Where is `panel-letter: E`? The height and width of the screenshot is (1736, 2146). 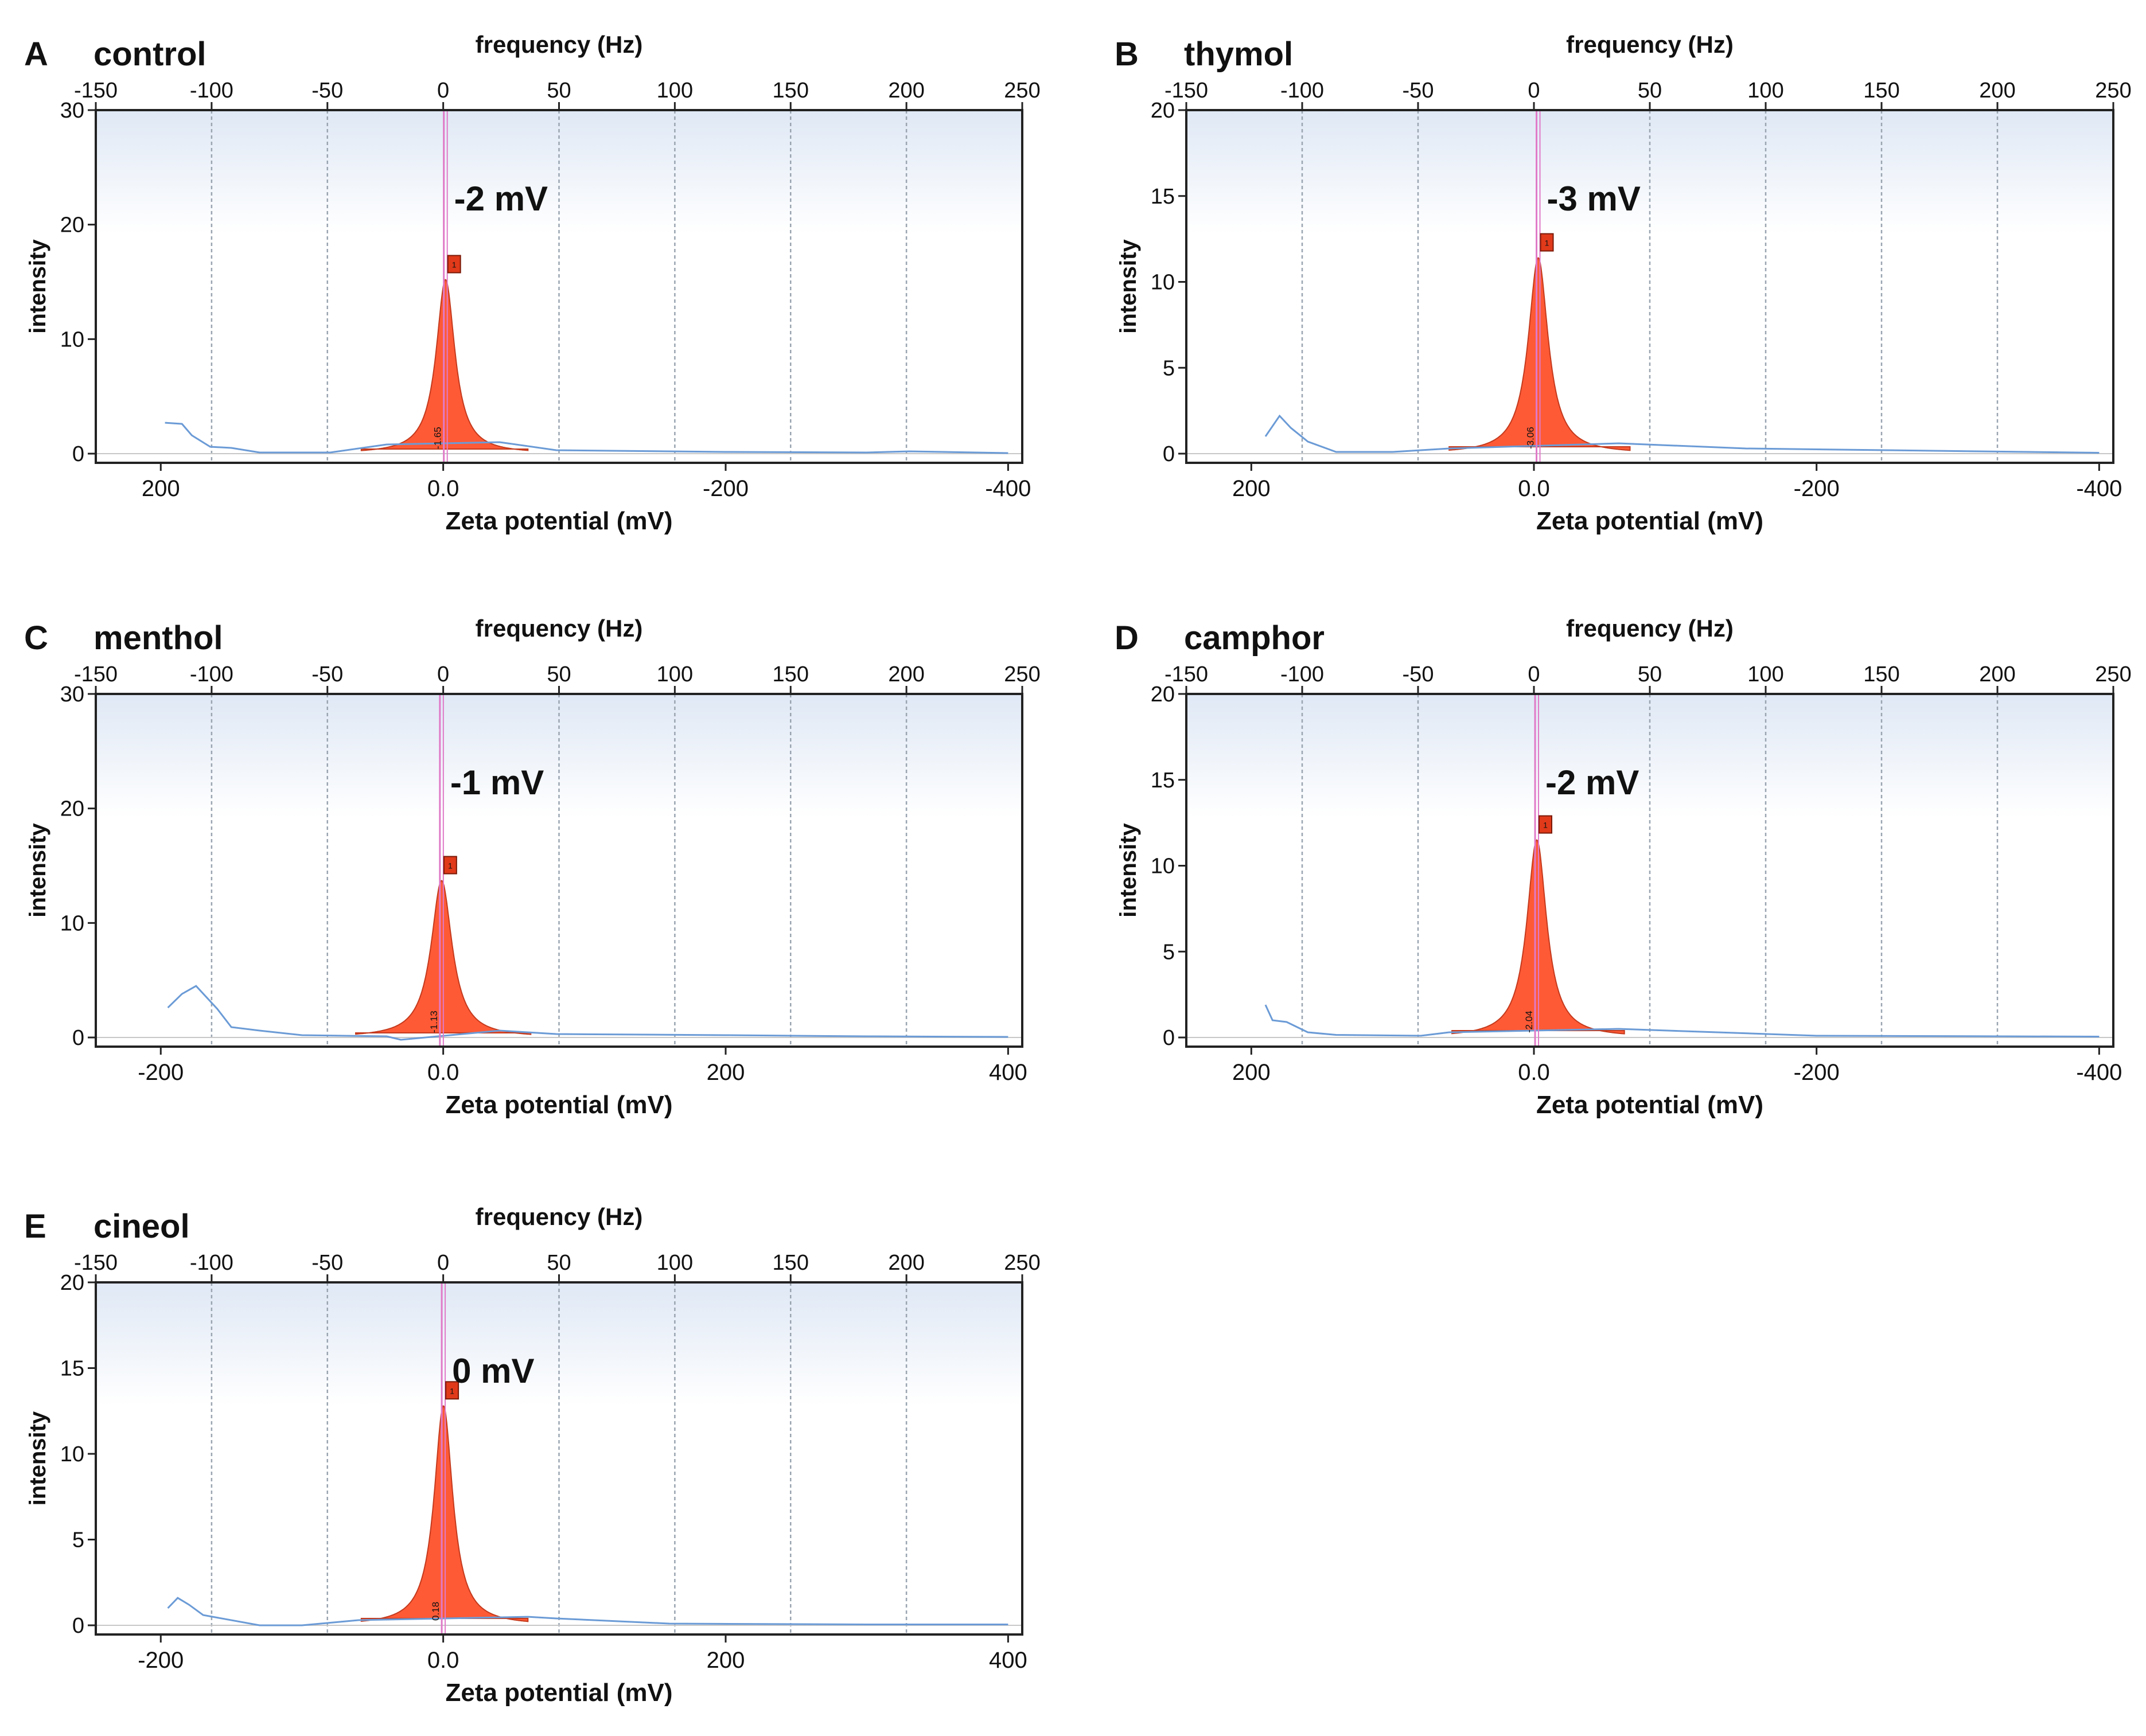
panel-letter: E is located at coordinates (35, 1226).